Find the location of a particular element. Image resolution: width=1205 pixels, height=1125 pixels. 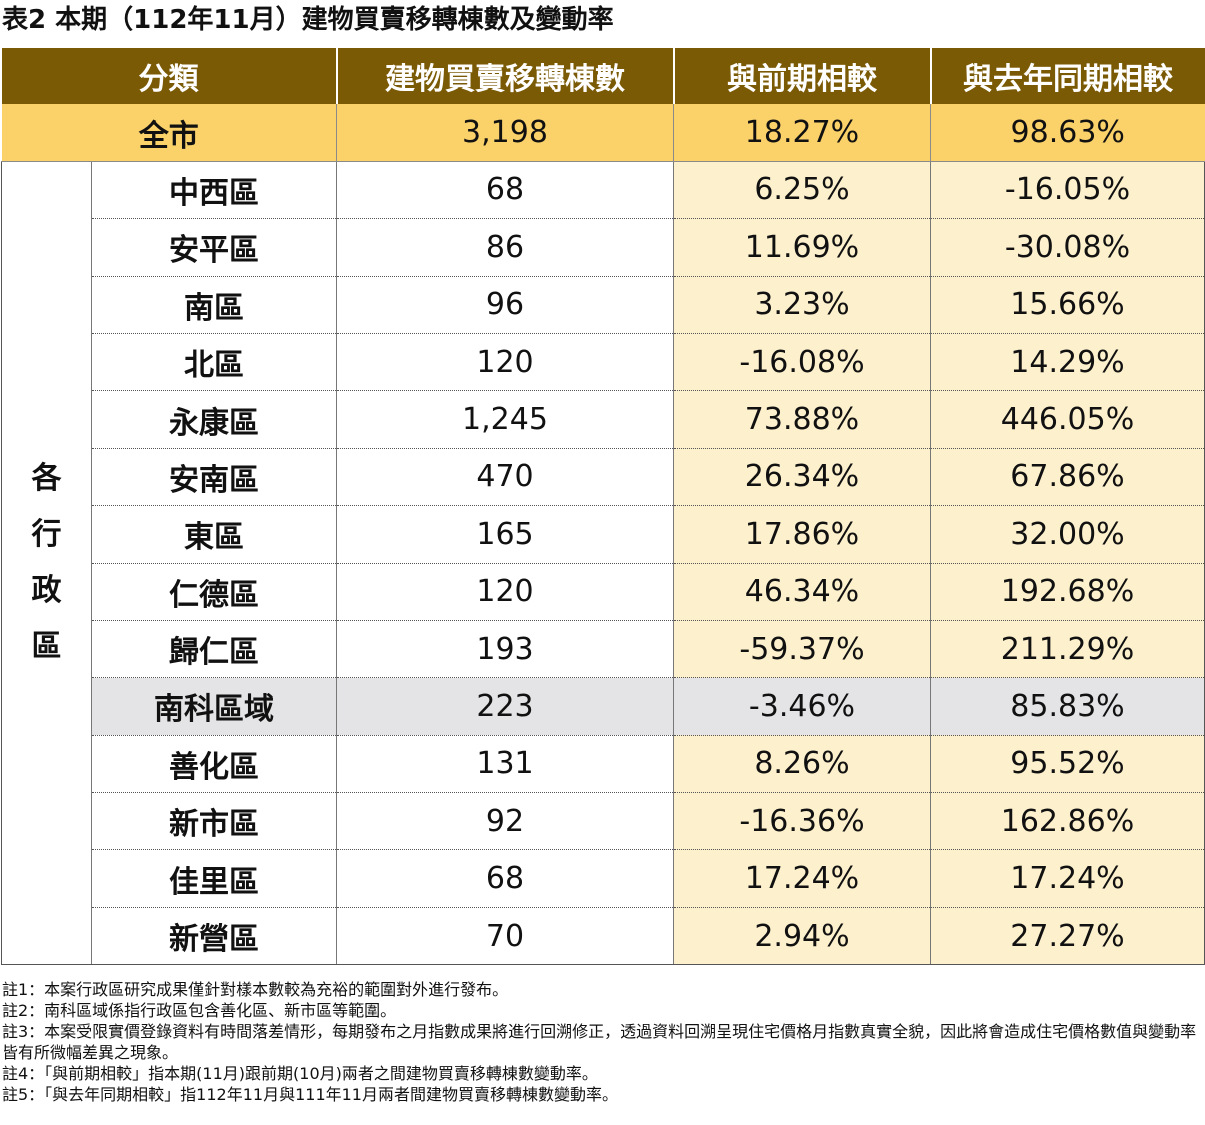

district-name: 北區 is located at coordinates (214, 362).